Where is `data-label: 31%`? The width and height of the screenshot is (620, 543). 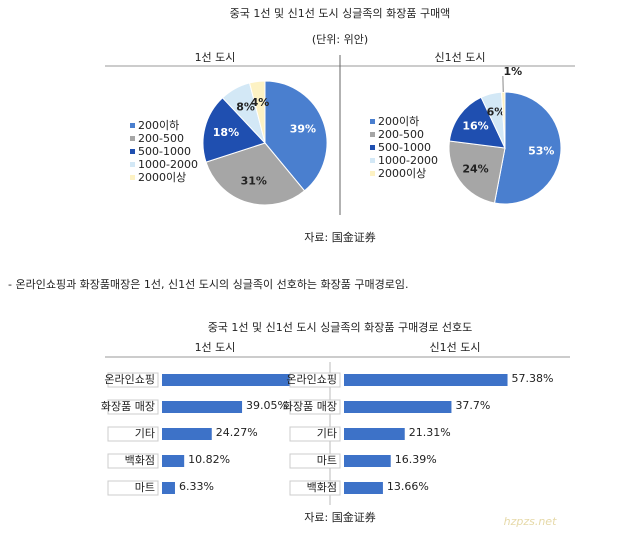
data-label: 31% is located at coordinates (254, 181).